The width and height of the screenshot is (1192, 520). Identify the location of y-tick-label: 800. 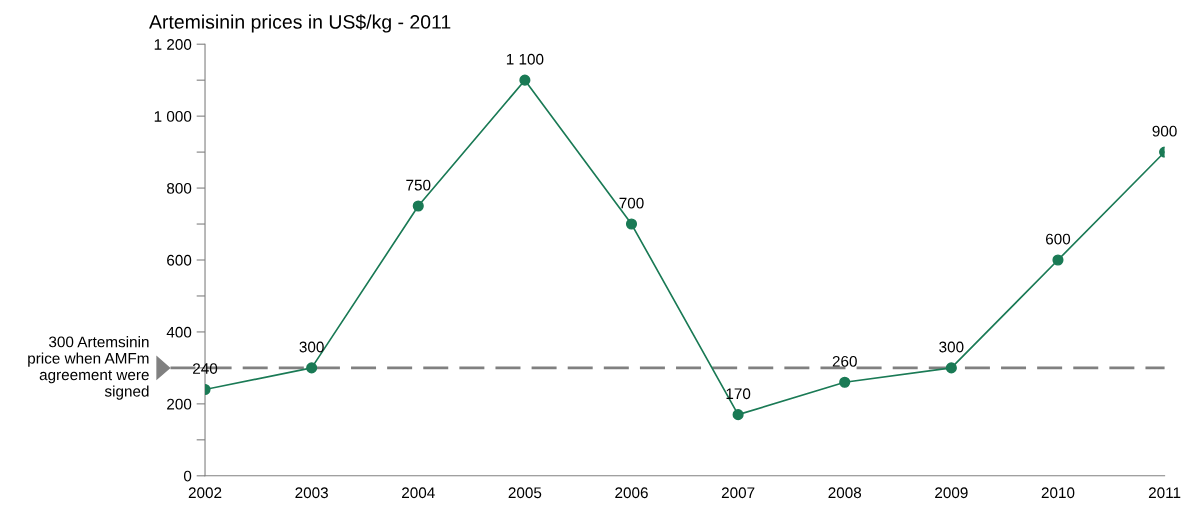
(179, 188).